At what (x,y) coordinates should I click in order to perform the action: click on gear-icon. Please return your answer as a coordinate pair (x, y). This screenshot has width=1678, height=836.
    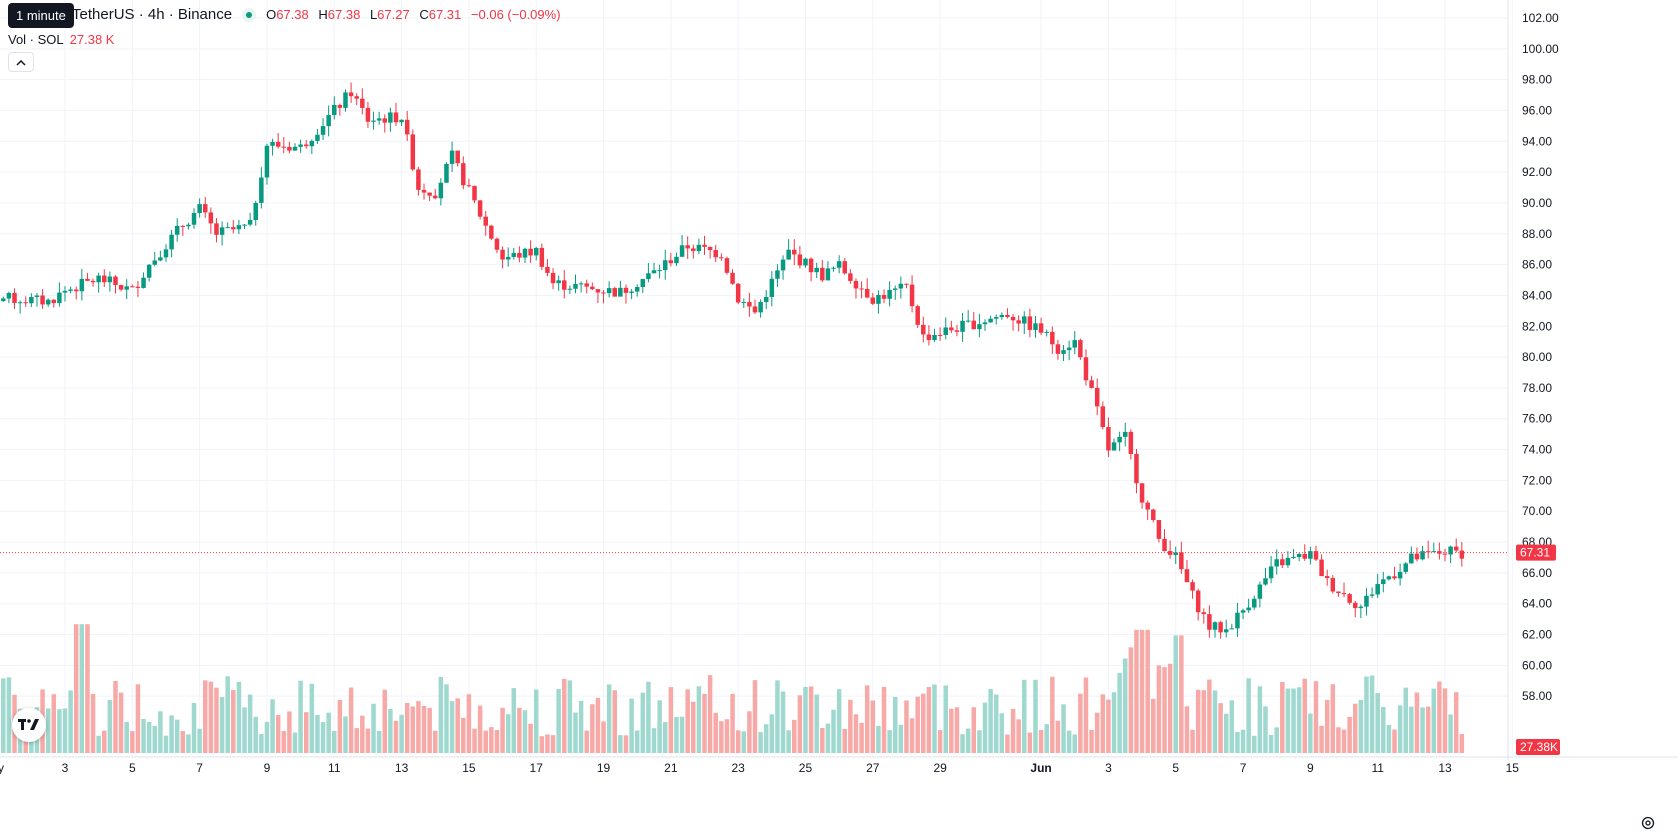
    Looking at the image, I should click on (1649, 824).